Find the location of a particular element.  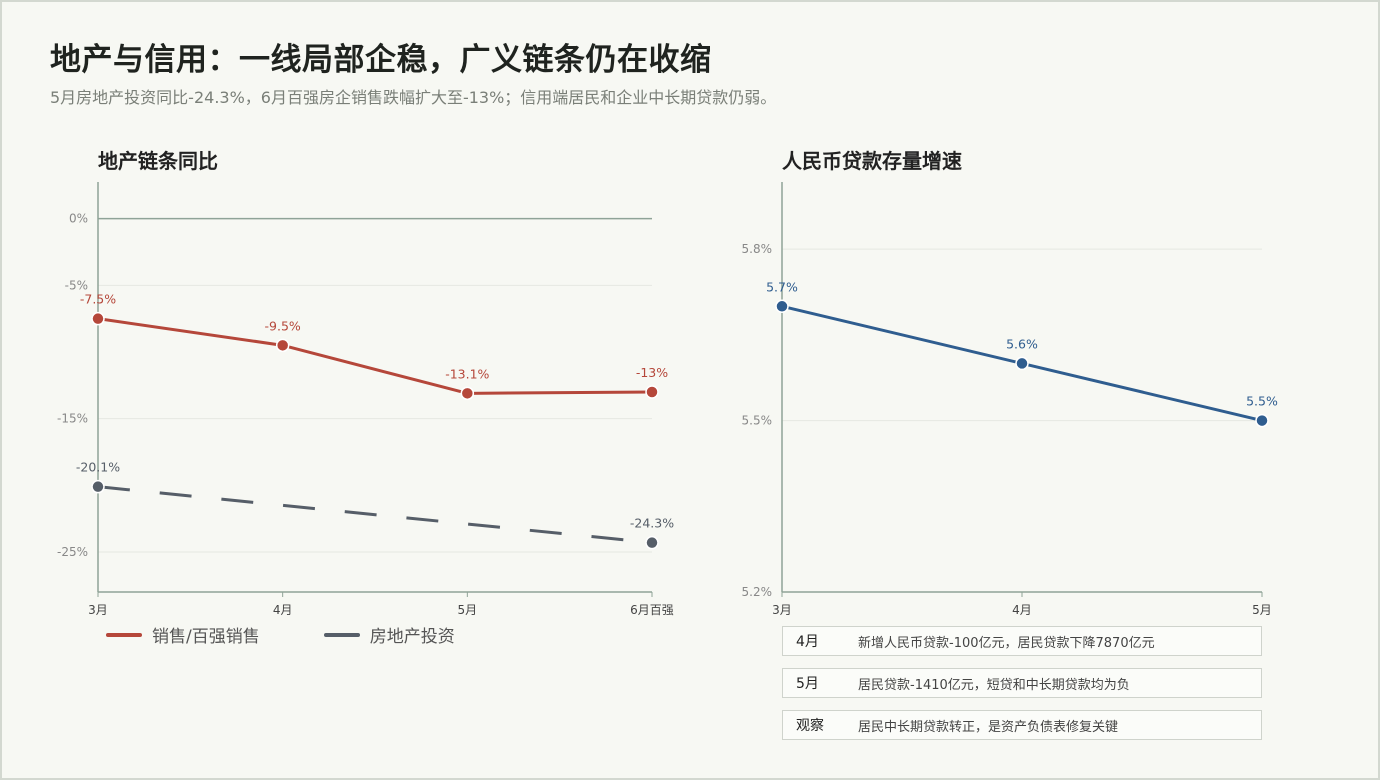

legend-item-sales: 销售/百强销售 is located at coordinates (183, 634).